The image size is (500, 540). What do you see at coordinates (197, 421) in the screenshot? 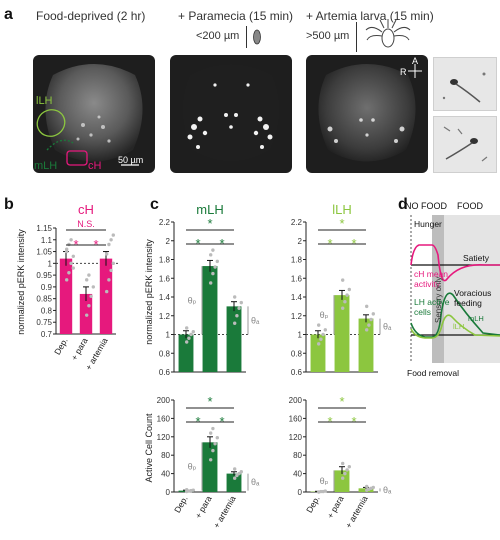
I see `c-mlh-bottom-sig-star: *` at bounding box center [197, 421].